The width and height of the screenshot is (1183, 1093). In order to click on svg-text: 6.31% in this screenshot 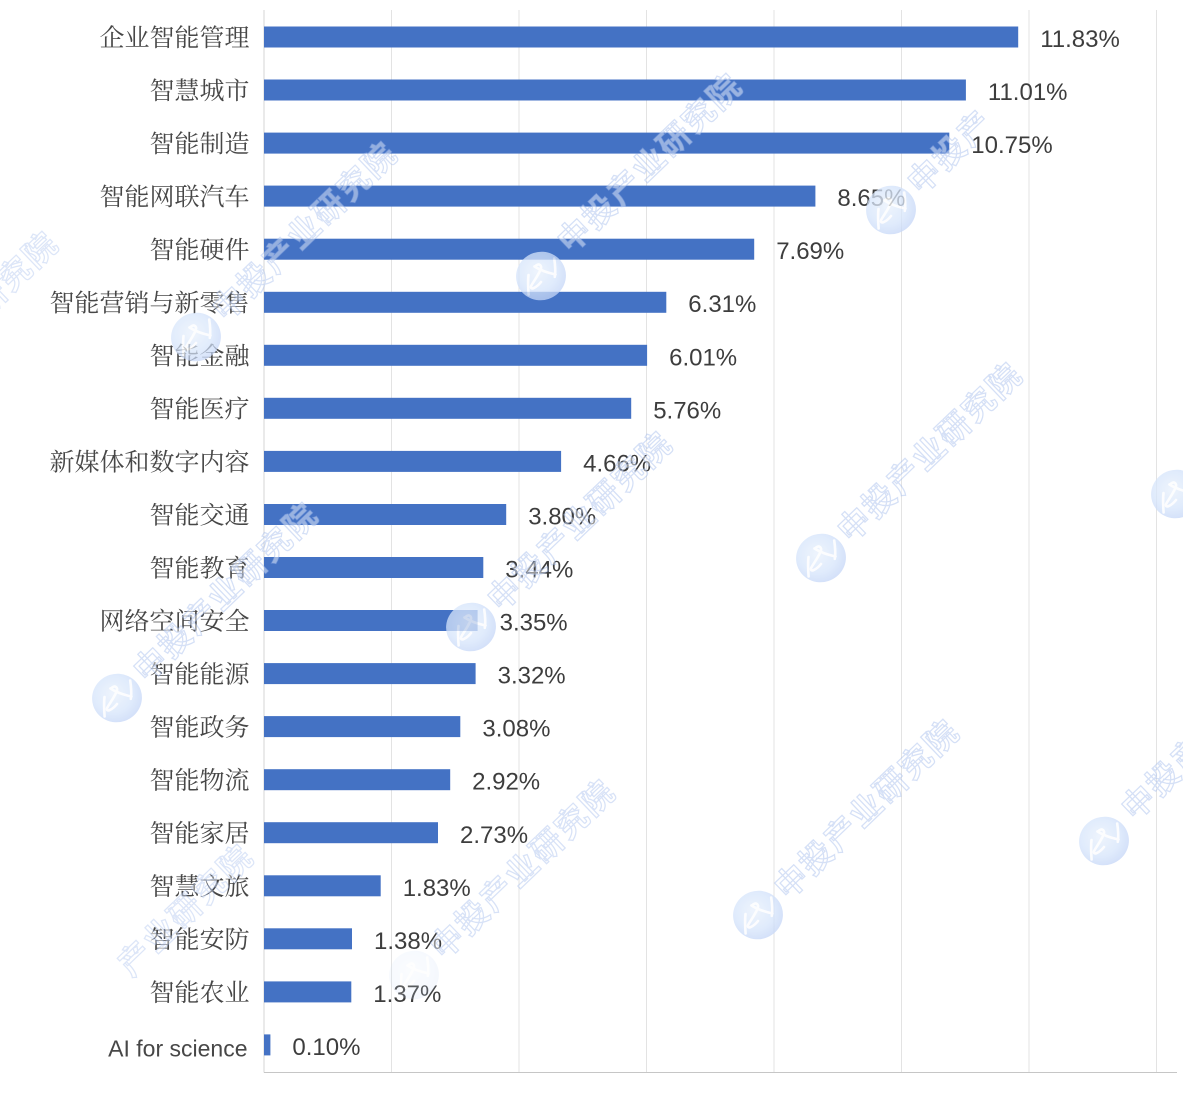, I will do `click(722, 304)`.